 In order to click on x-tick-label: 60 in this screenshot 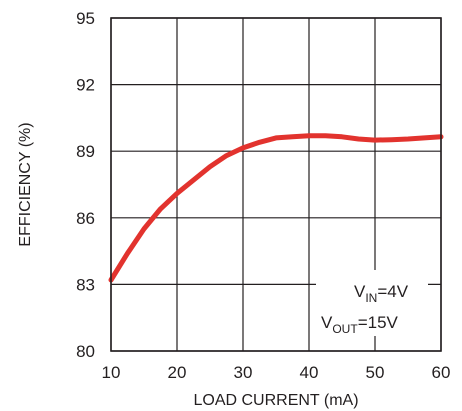, I will do `click(441, 372)`.